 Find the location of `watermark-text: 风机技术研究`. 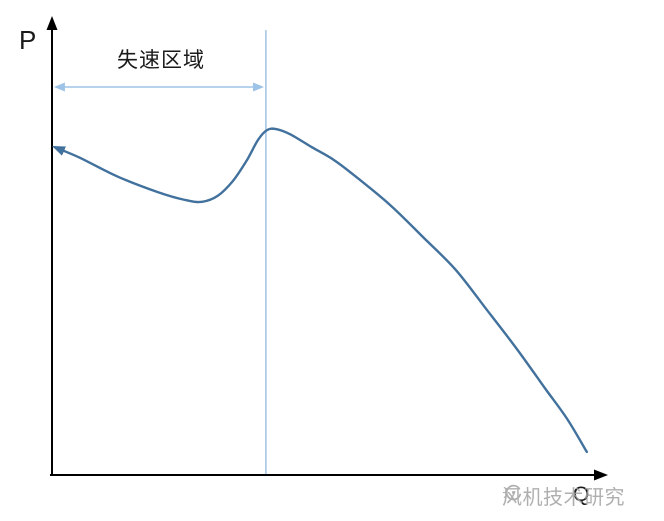

watermark-text: 风机技术研究 is located at coordinates (563, 498).